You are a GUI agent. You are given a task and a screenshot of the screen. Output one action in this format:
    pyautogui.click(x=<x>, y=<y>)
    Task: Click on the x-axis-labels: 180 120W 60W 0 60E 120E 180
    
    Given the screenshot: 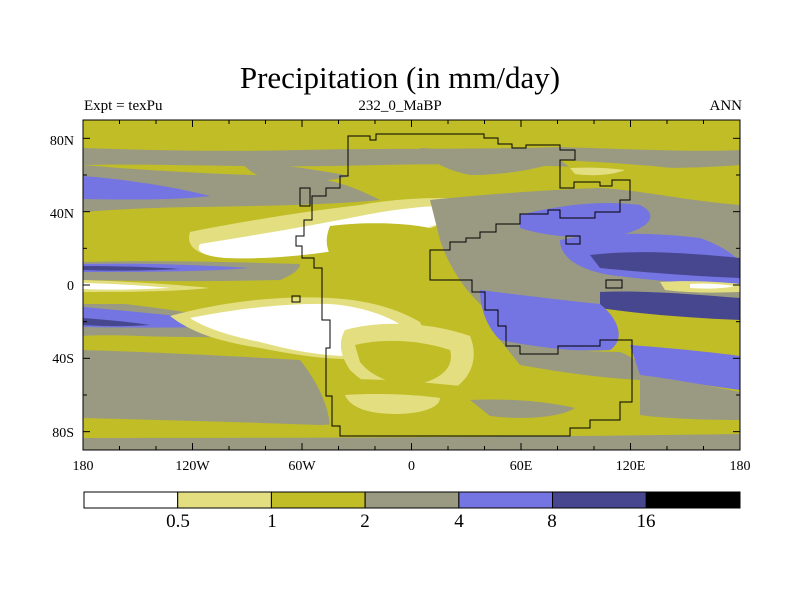 What is the action you would take?
    pyautogui.click(x=412, y=466)
    